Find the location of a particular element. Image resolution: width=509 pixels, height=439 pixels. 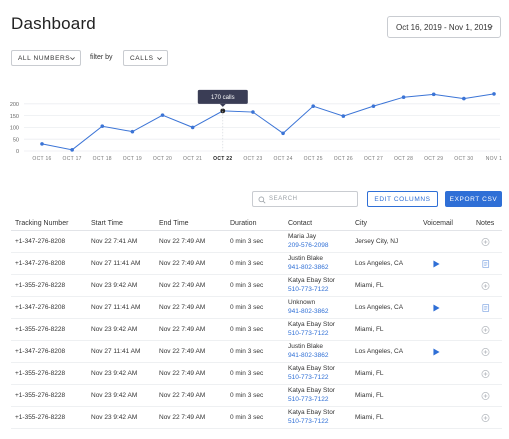

type-select-value: CALLS is located at coordinates (142, 58).